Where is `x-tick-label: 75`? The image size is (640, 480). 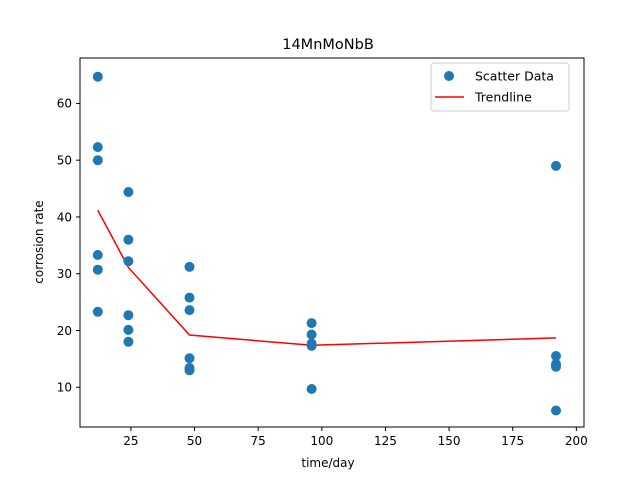 x-tick-label: 75 is located at coordinates (258, 441).